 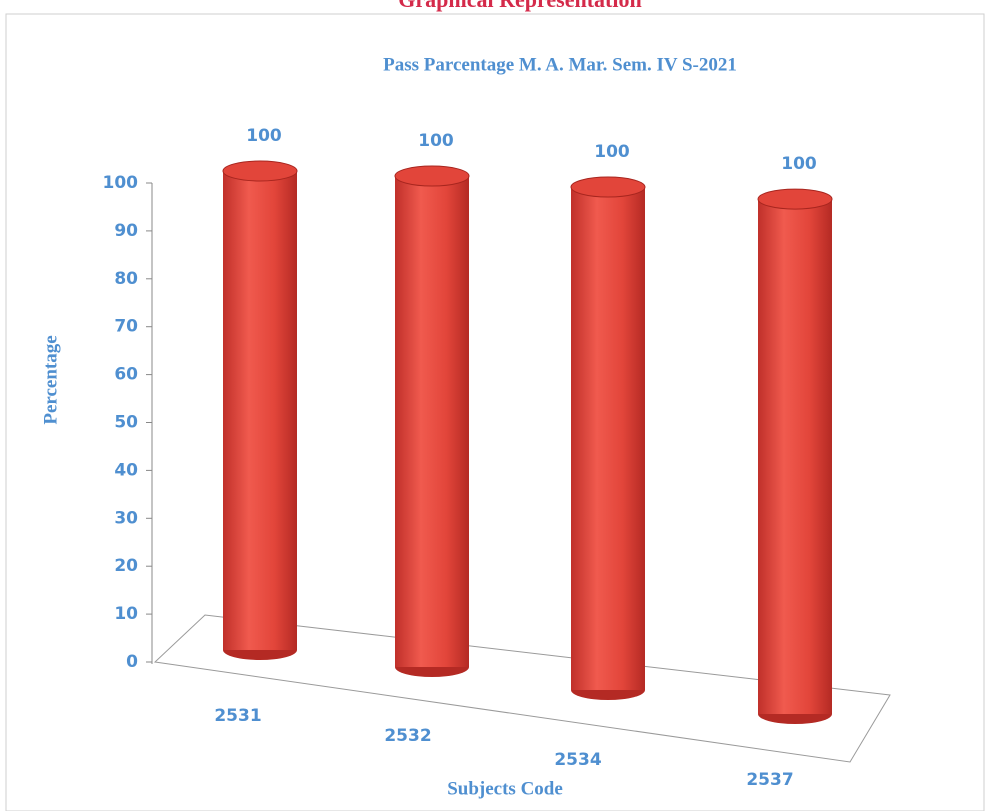 What do you see at coordinates (50, 379) in the screenshot?
I see `y-axis-label: Percentage` at bounding box center [50, 379].